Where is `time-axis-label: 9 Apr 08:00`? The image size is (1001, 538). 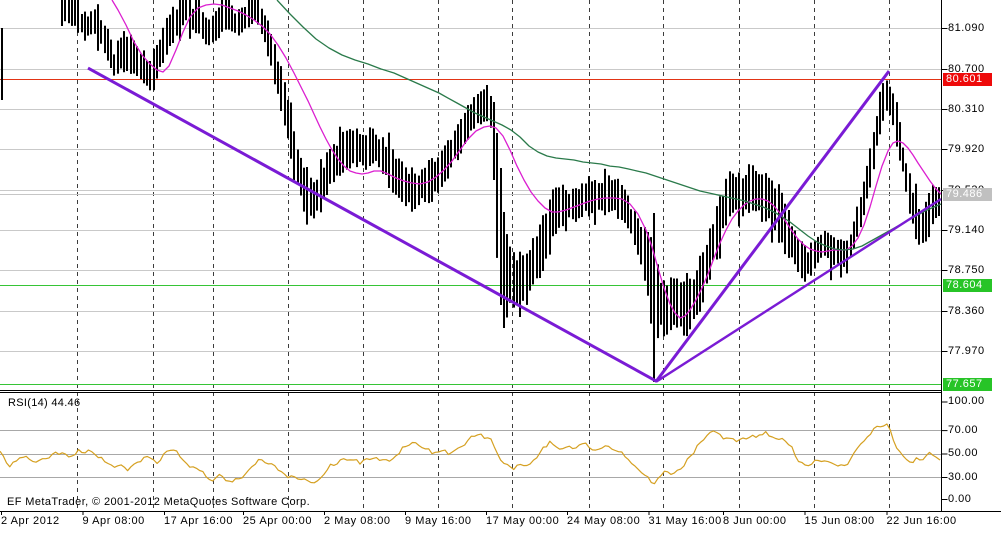
time-axis-label: 9 Apr 08:00 is located at coordinates (113, 521).